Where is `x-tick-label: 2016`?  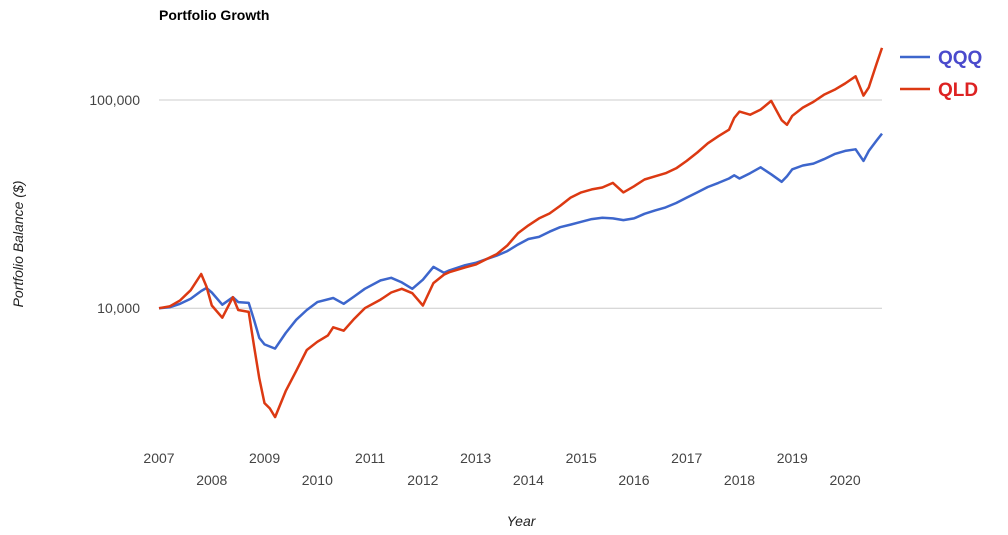 x-tick-label: 2016 is located at coordinates (633, 480).